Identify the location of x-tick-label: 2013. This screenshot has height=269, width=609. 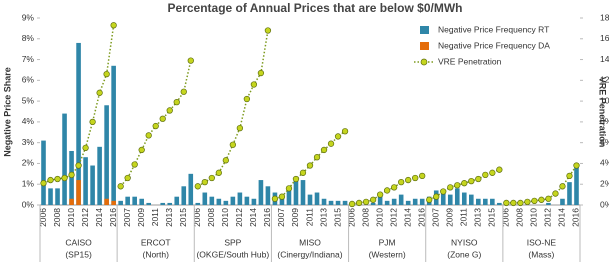
(478, 217).